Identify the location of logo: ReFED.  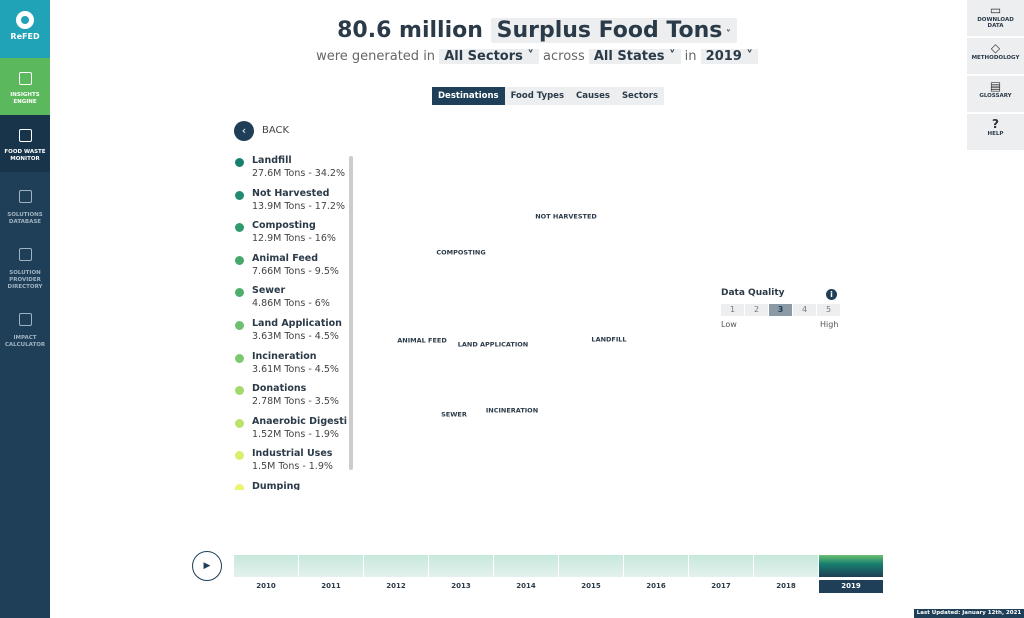
(25, 29).